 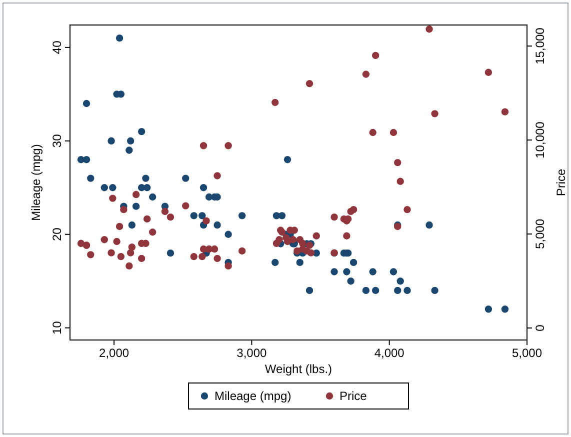 I want to click on y-tick-label: 30, so click(x=57, y=141).